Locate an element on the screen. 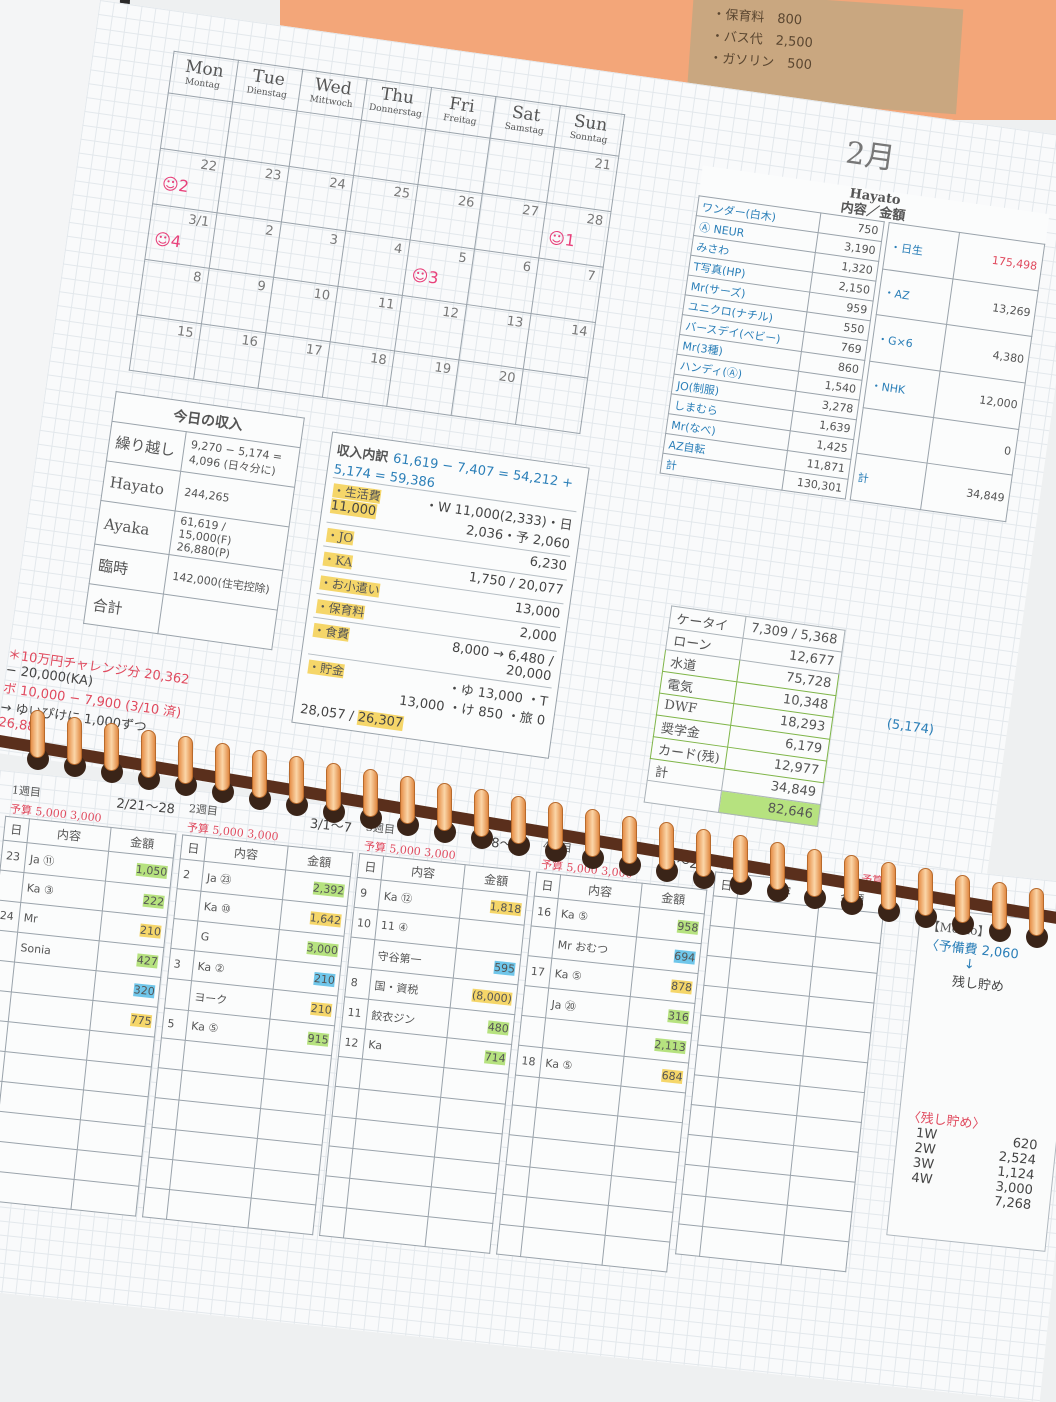 Image resolution: width=1056 pixels, height=1402 pixels. date-number: 12 is located at coordinates (450, 313).